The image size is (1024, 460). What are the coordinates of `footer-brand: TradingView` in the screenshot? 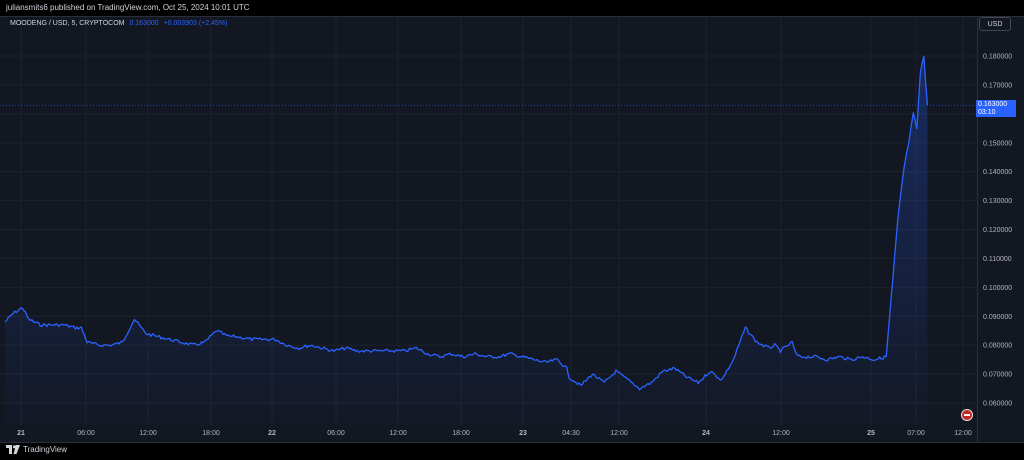 It's located at (45, 449).